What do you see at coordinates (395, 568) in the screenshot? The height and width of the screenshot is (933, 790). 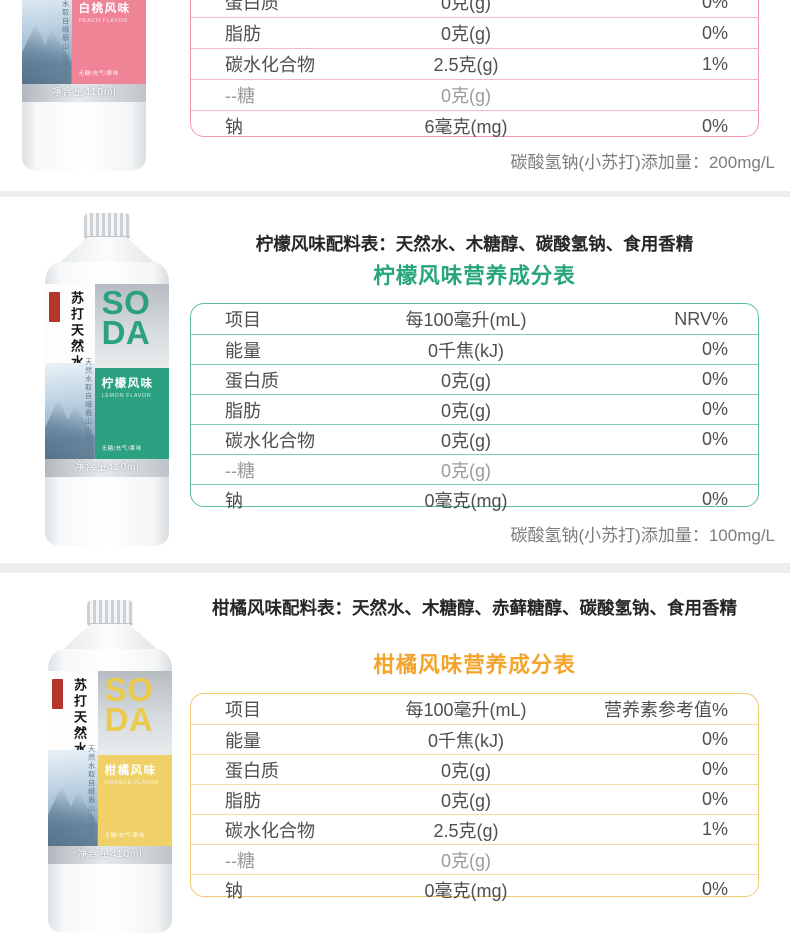 I see `section-divider` at bounding box center [395, 568].